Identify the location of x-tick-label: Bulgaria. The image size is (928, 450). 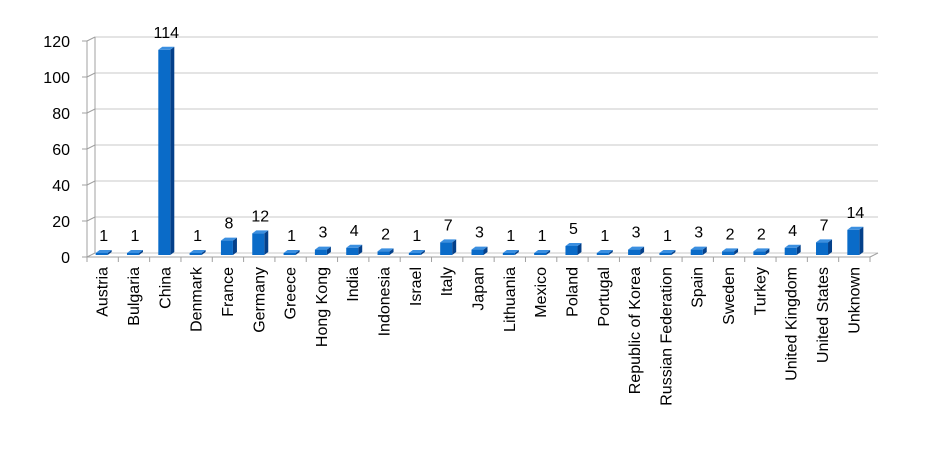
(134, 296).